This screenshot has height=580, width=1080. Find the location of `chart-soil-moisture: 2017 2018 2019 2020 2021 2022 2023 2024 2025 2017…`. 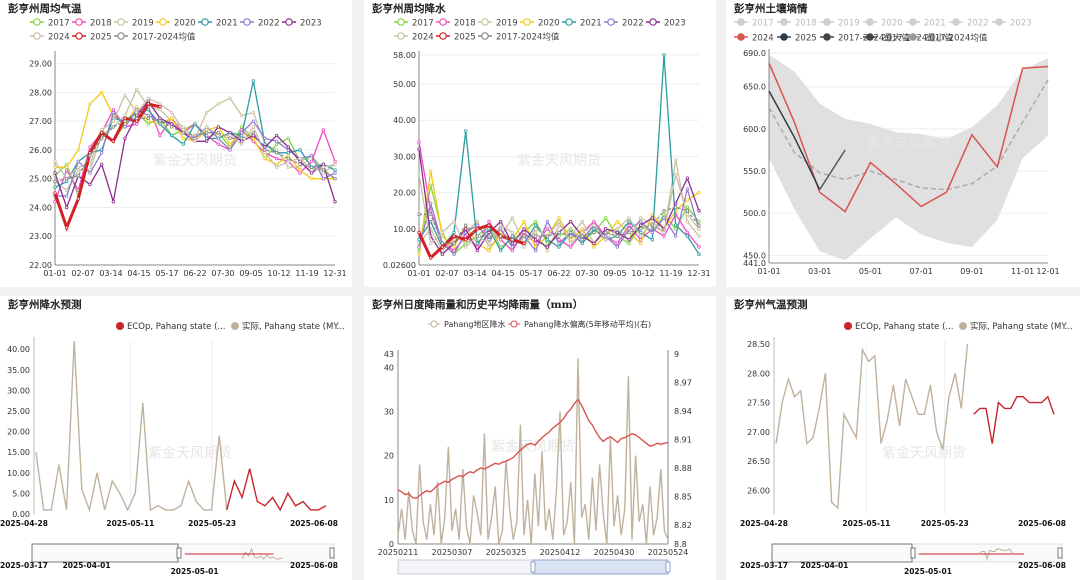

chart-soil-moisture: 2017 2018 2019 2020 2021 2022 2023 2024 2025 2017… is located at coordinates (897, 147).